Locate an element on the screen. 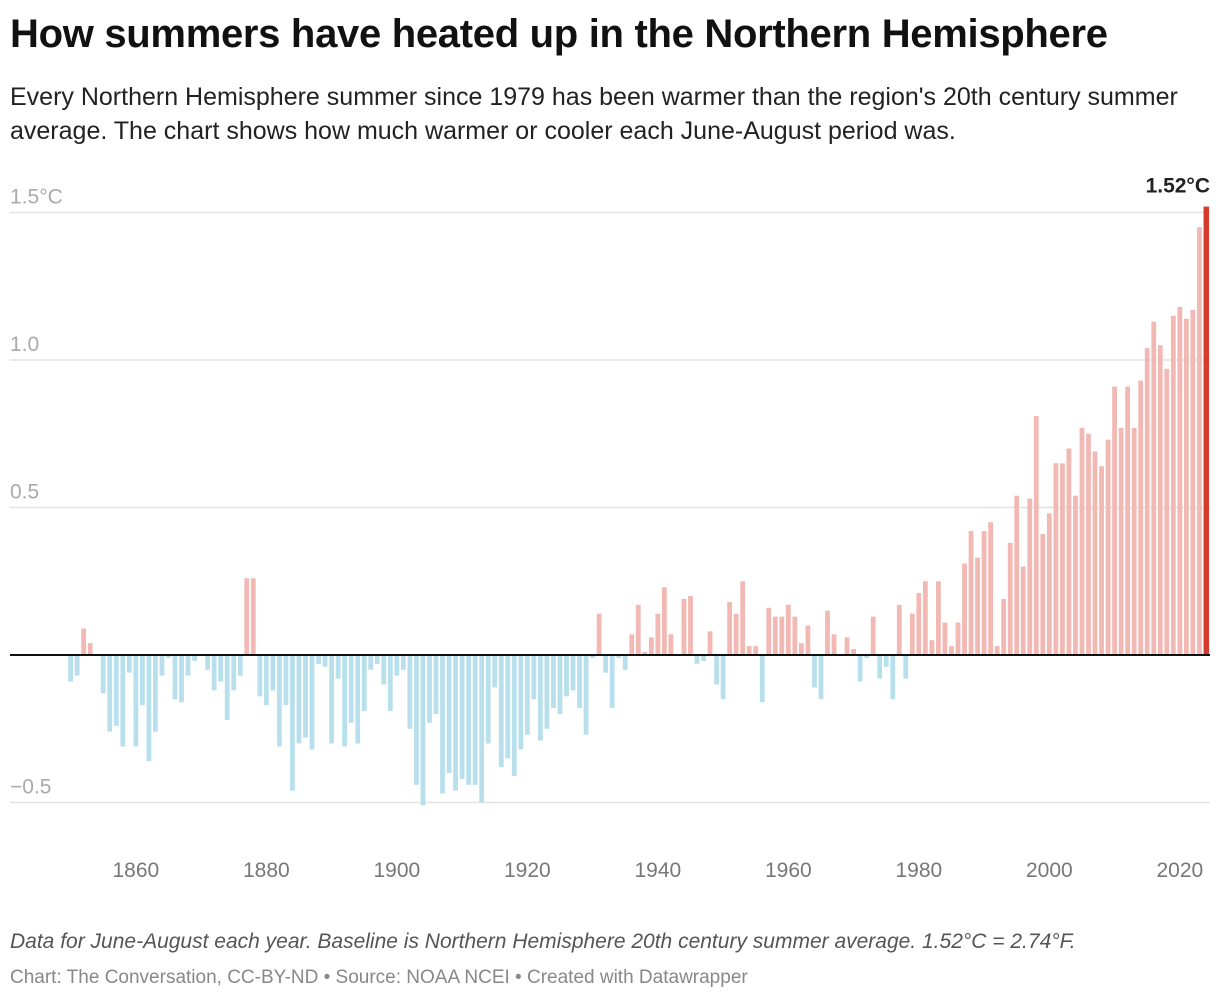 This screenshot has width=1220, height=1004. bar-1983 is located at coordinates (938, 618).